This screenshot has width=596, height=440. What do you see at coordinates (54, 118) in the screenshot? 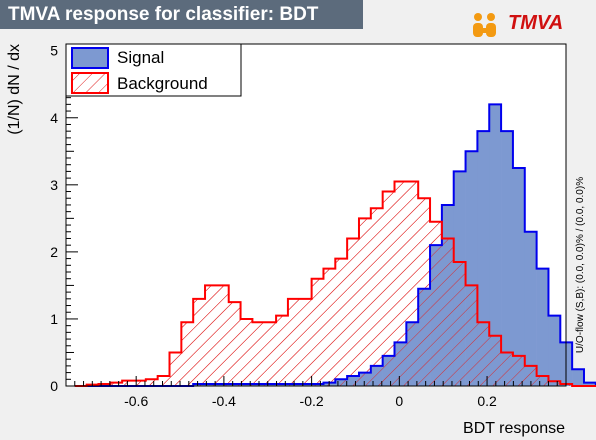
I see `y-tick-label: 4` at bounding box center [54, 118].